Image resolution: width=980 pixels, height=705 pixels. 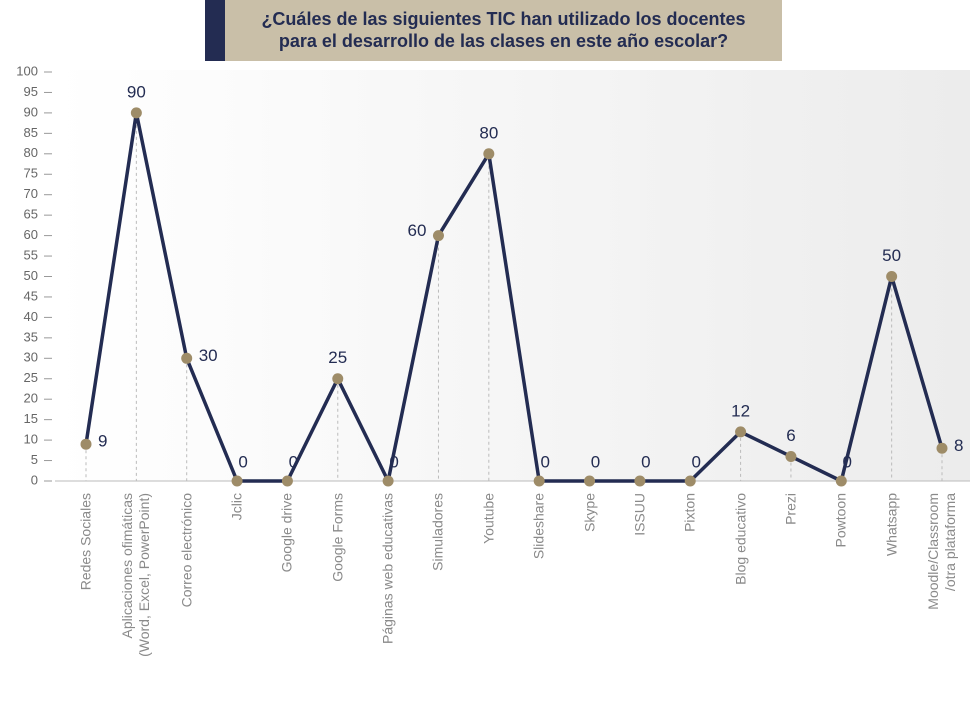 I want to click on data-label: 12, so click(x=740, y=410).